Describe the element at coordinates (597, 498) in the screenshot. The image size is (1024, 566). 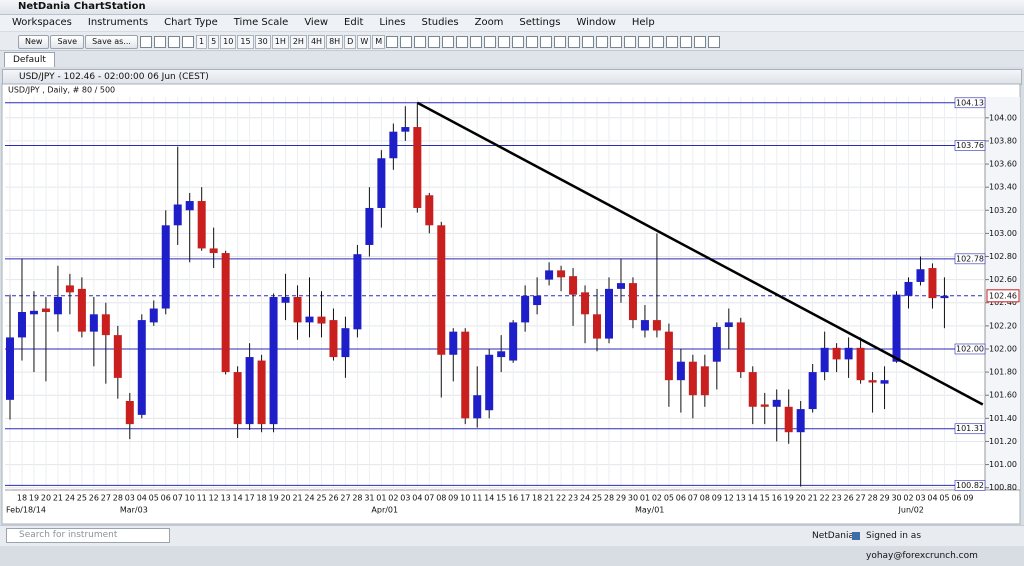
I see `x-tick-label: 25` at that location.